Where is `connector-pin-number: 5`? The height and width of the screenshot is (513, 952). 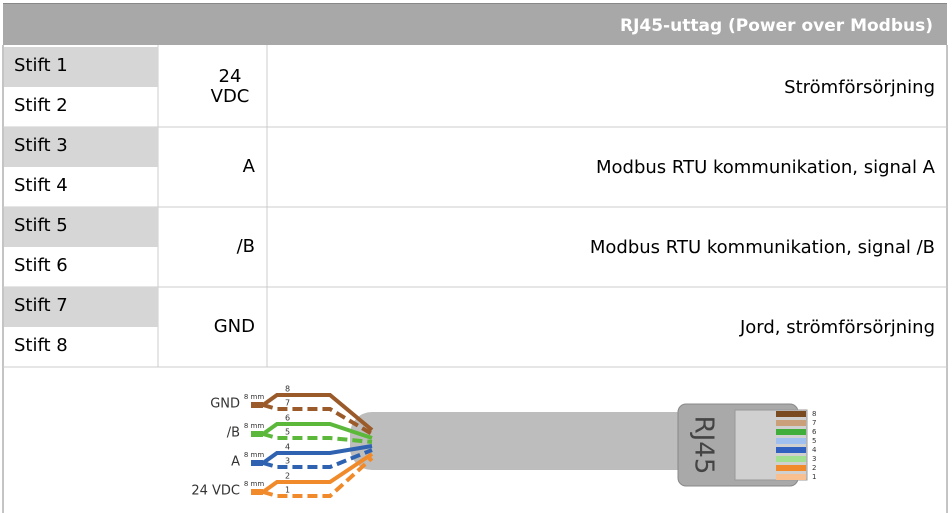
connector-pin-number: 5 is located at coordinates (814, 441).